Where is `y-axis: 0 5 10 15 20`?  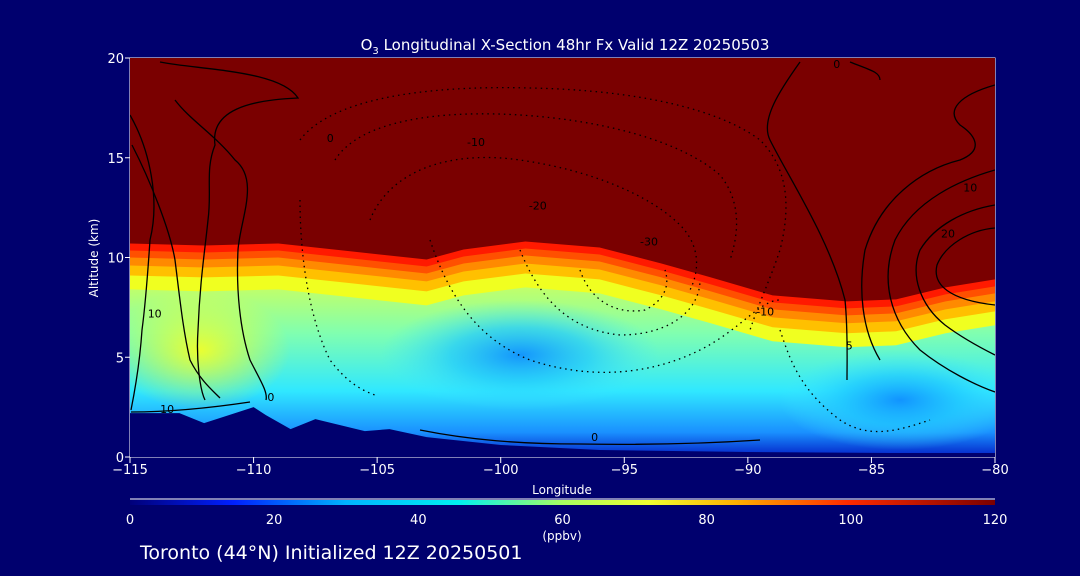 y-axis: 0 5 10 15 20 is located at coordinates (118, 259).